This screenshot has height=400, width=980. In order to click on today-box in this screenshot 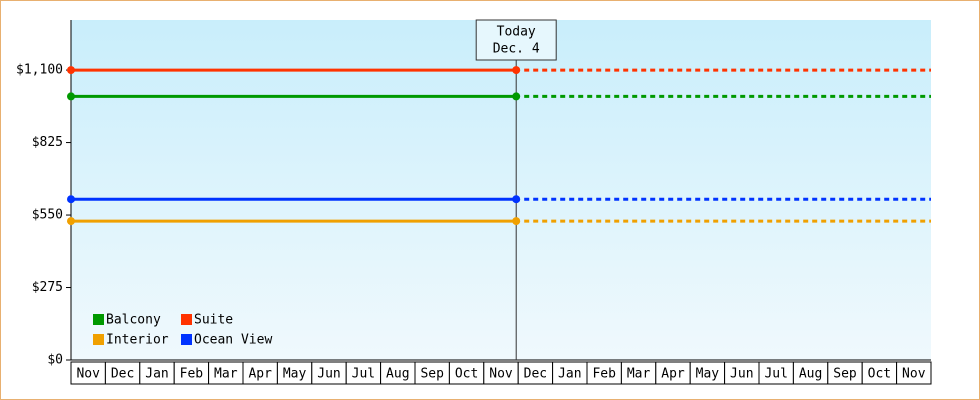, I will do `click(516, 40)`.